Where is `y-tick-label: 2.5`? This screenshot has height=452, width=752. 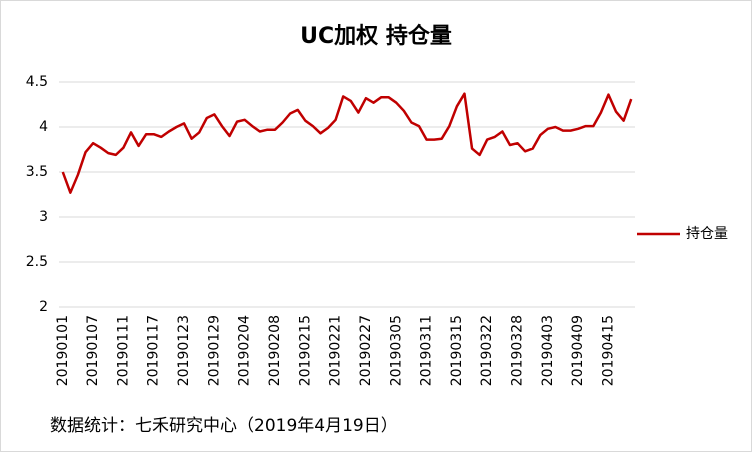 y-tick-label: 2.5 is located at coordinates (37, 262).